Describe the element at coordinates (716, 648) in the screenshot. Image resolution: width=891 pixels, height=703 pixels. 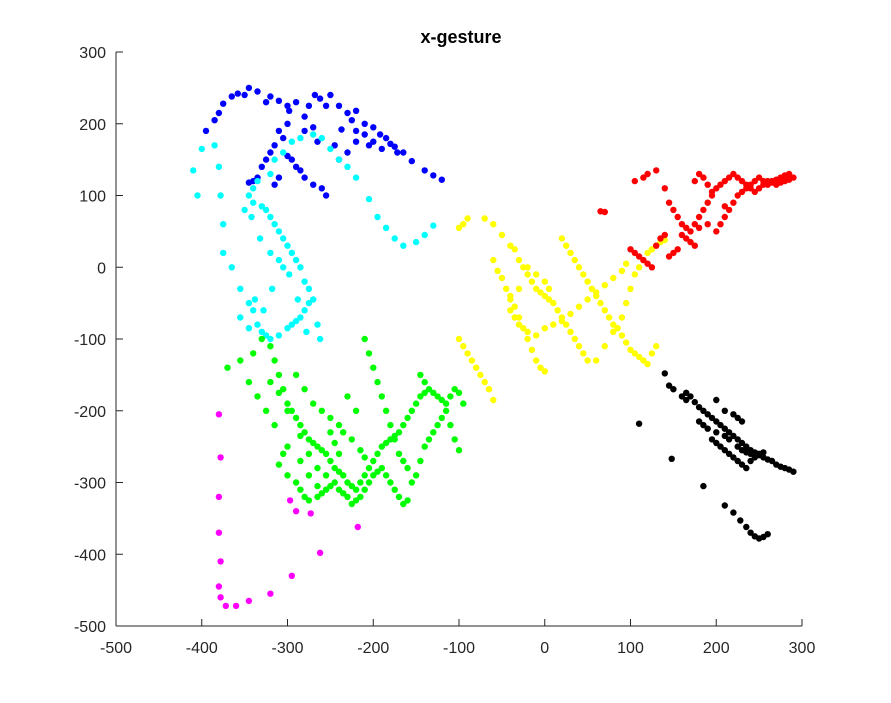
I see `x-tick-label: 200` at that location.